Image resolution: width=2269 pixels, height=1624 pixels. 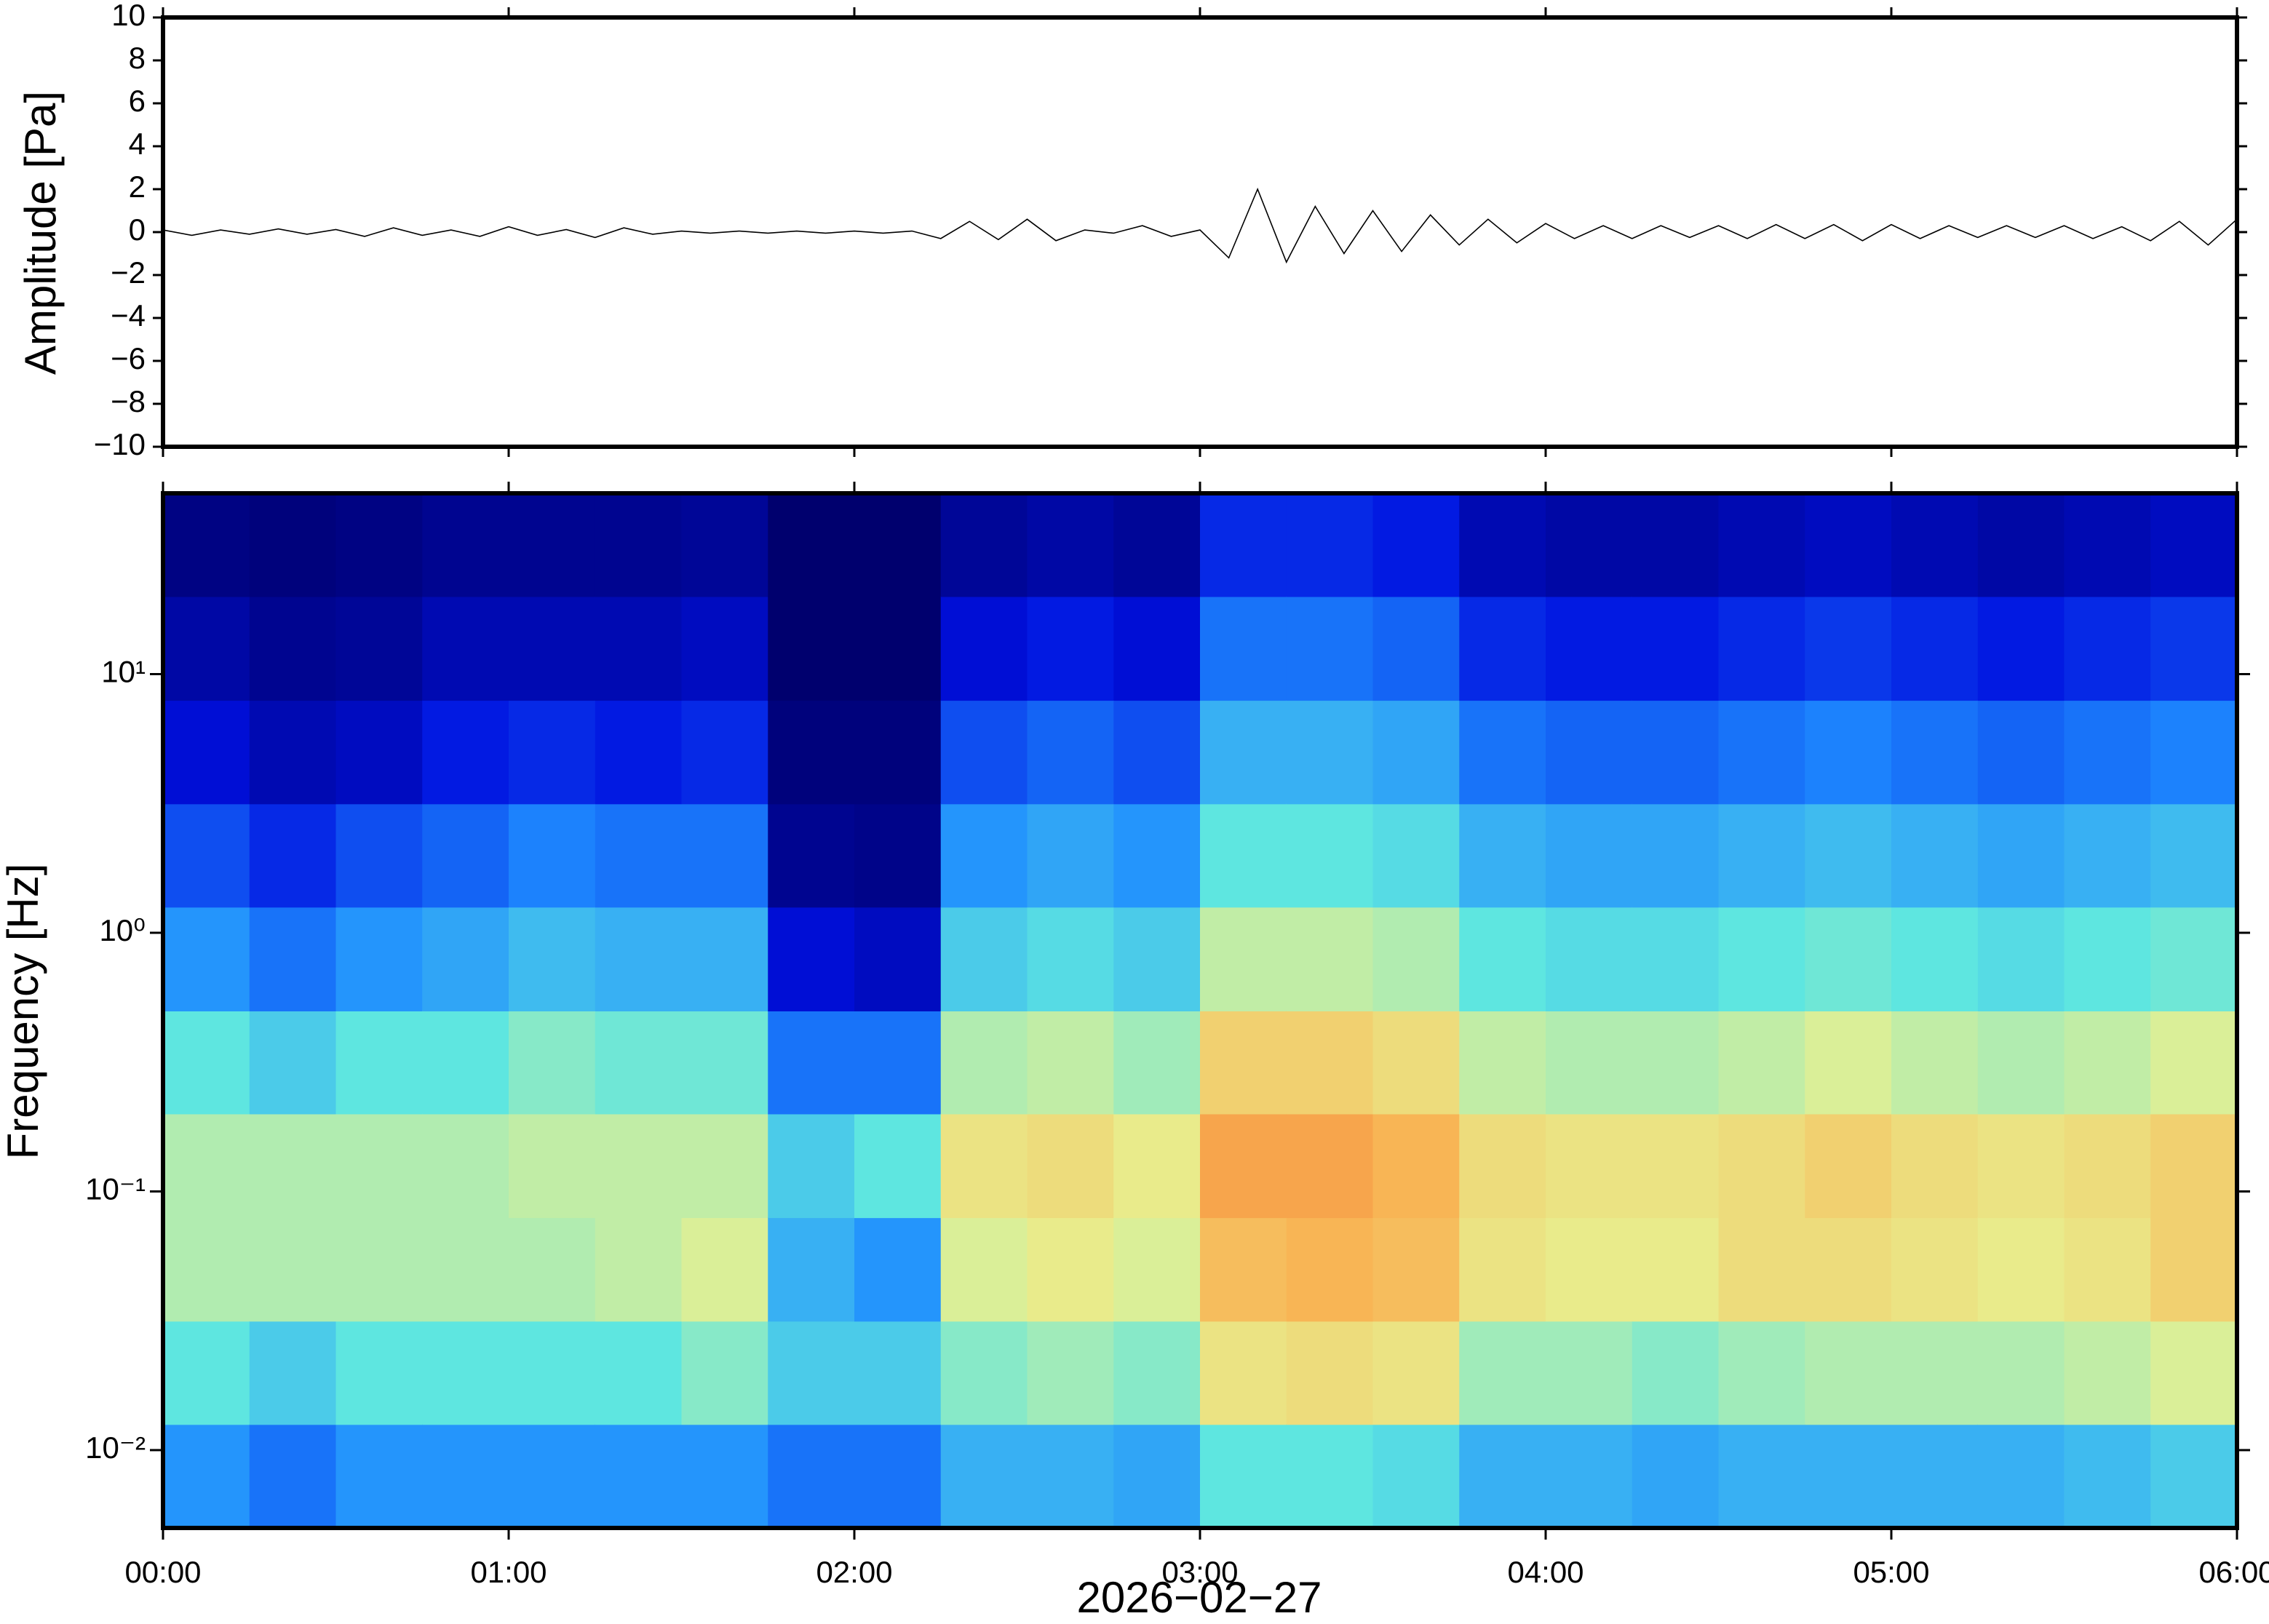 What do you see at coordinates (854, 1572) in the screenshot?
I see `x-tick-label: 02:00` at bounding box center [854, 1572].